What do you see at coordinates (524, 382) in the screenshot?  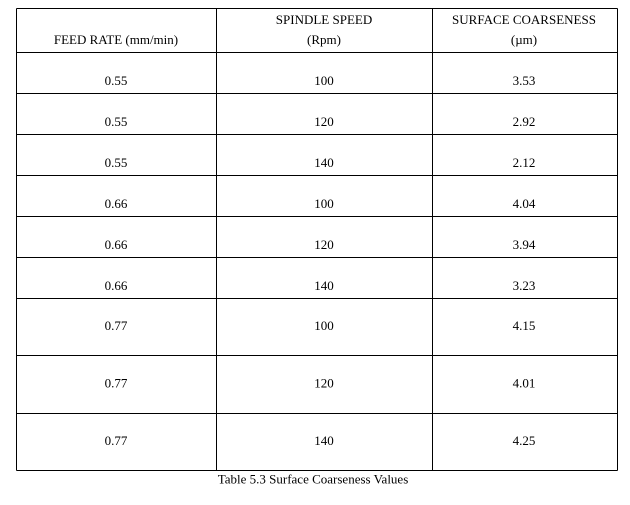 I see `table-cell: 4.01` at bounding box center [524, 382].